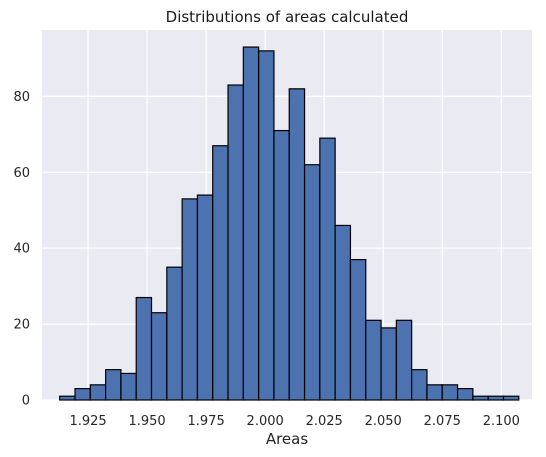 This screenshot has height=457, width=546. Describe the element at coordinates (26, 401) in the screenshot. I see `y-tick-label: 0` at that location.